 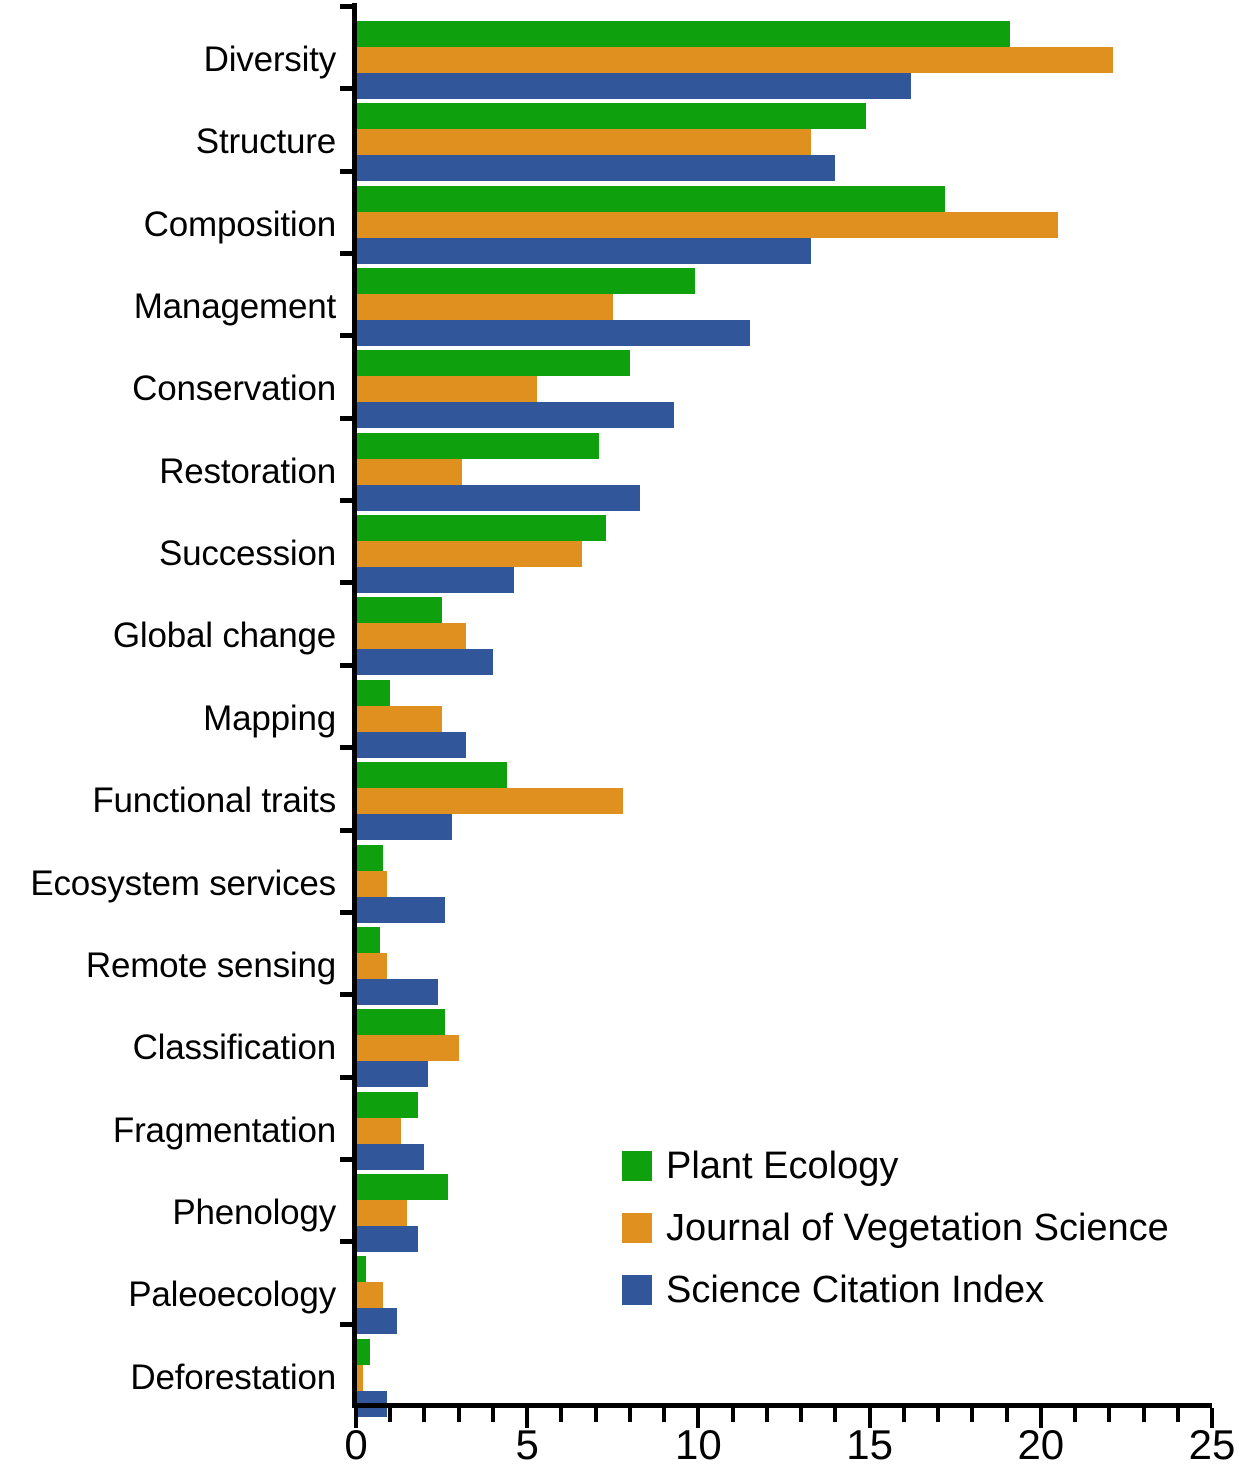 I want to click on category-label: Paleoecology, so click(x=232, y=1295).